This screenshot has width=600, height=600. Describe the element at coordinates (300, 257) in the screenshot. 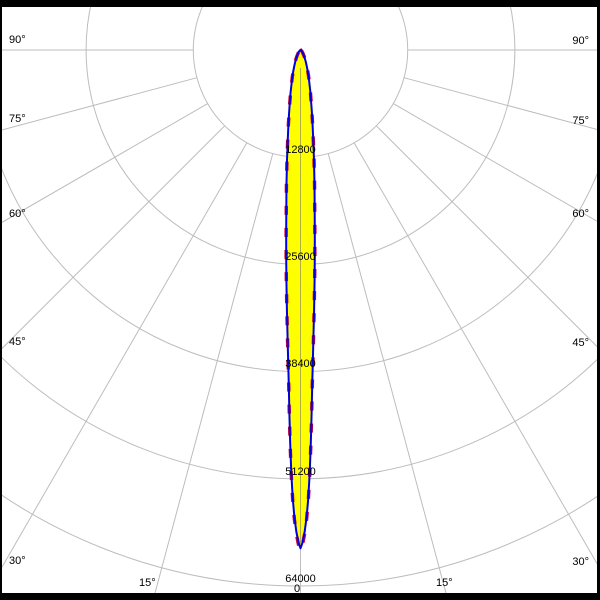

I see `radial-tick-label-25600: 25600` at that location.